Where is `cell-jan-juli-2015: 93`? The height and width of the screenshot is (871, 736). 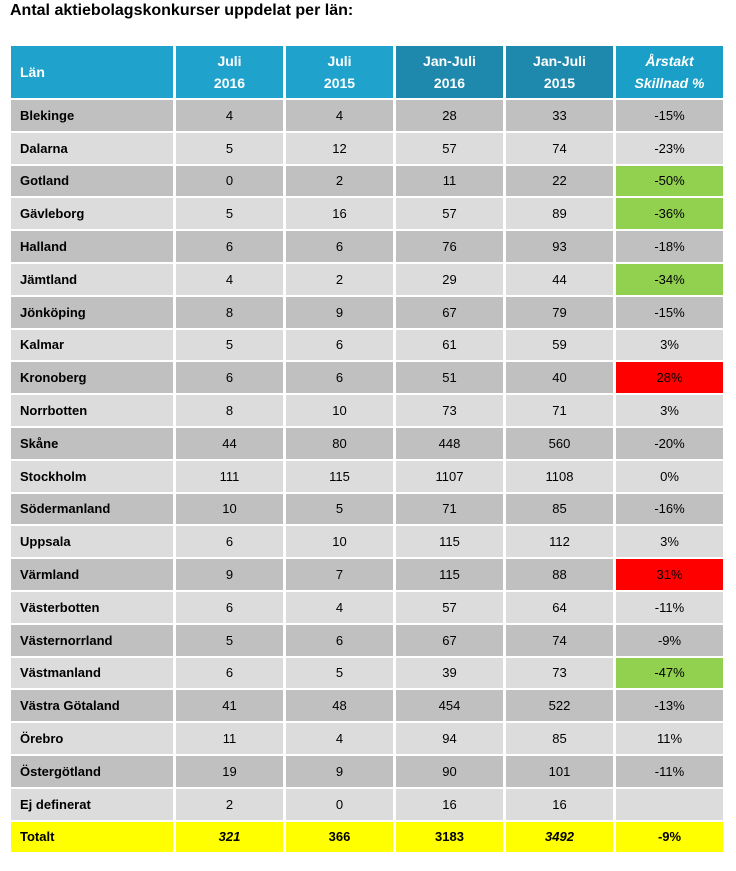 cell-jan-juli-2015: 93 is located at coordinates (559, 246).